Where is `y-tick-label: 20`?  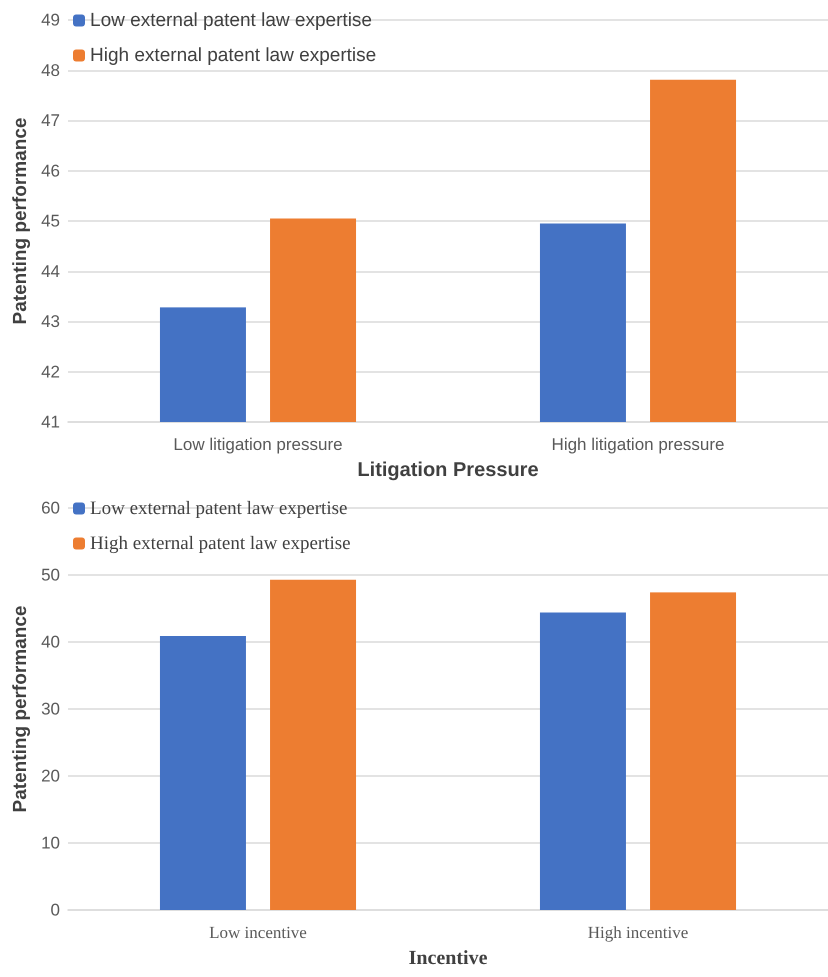 y-tick-label: 20 is located at coordinates (50, 776).